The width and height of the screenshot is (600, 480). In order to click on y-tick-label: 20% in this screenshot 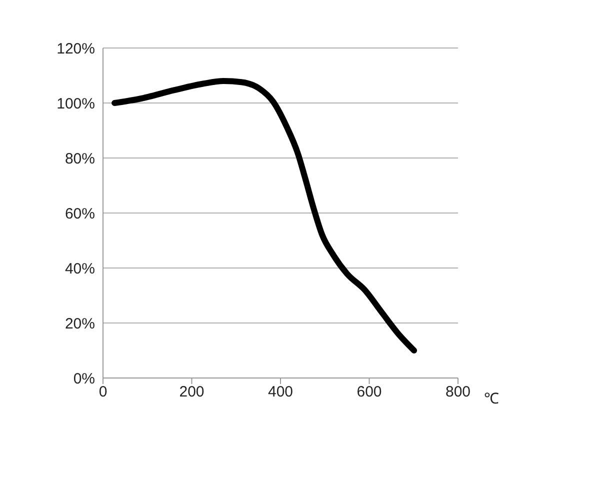, I will do `click(79, 323)`.